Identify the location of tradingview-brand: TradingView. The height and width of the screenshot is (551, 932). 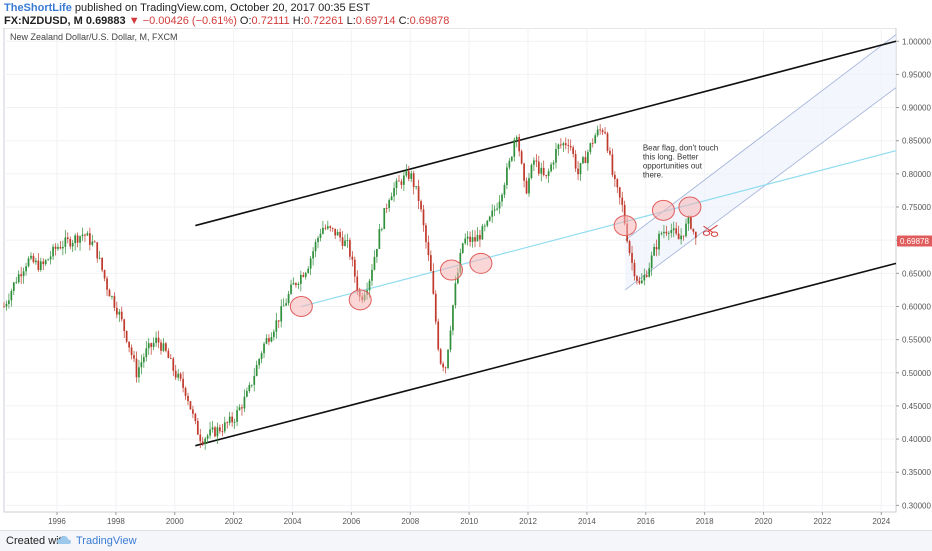
(106, 541).